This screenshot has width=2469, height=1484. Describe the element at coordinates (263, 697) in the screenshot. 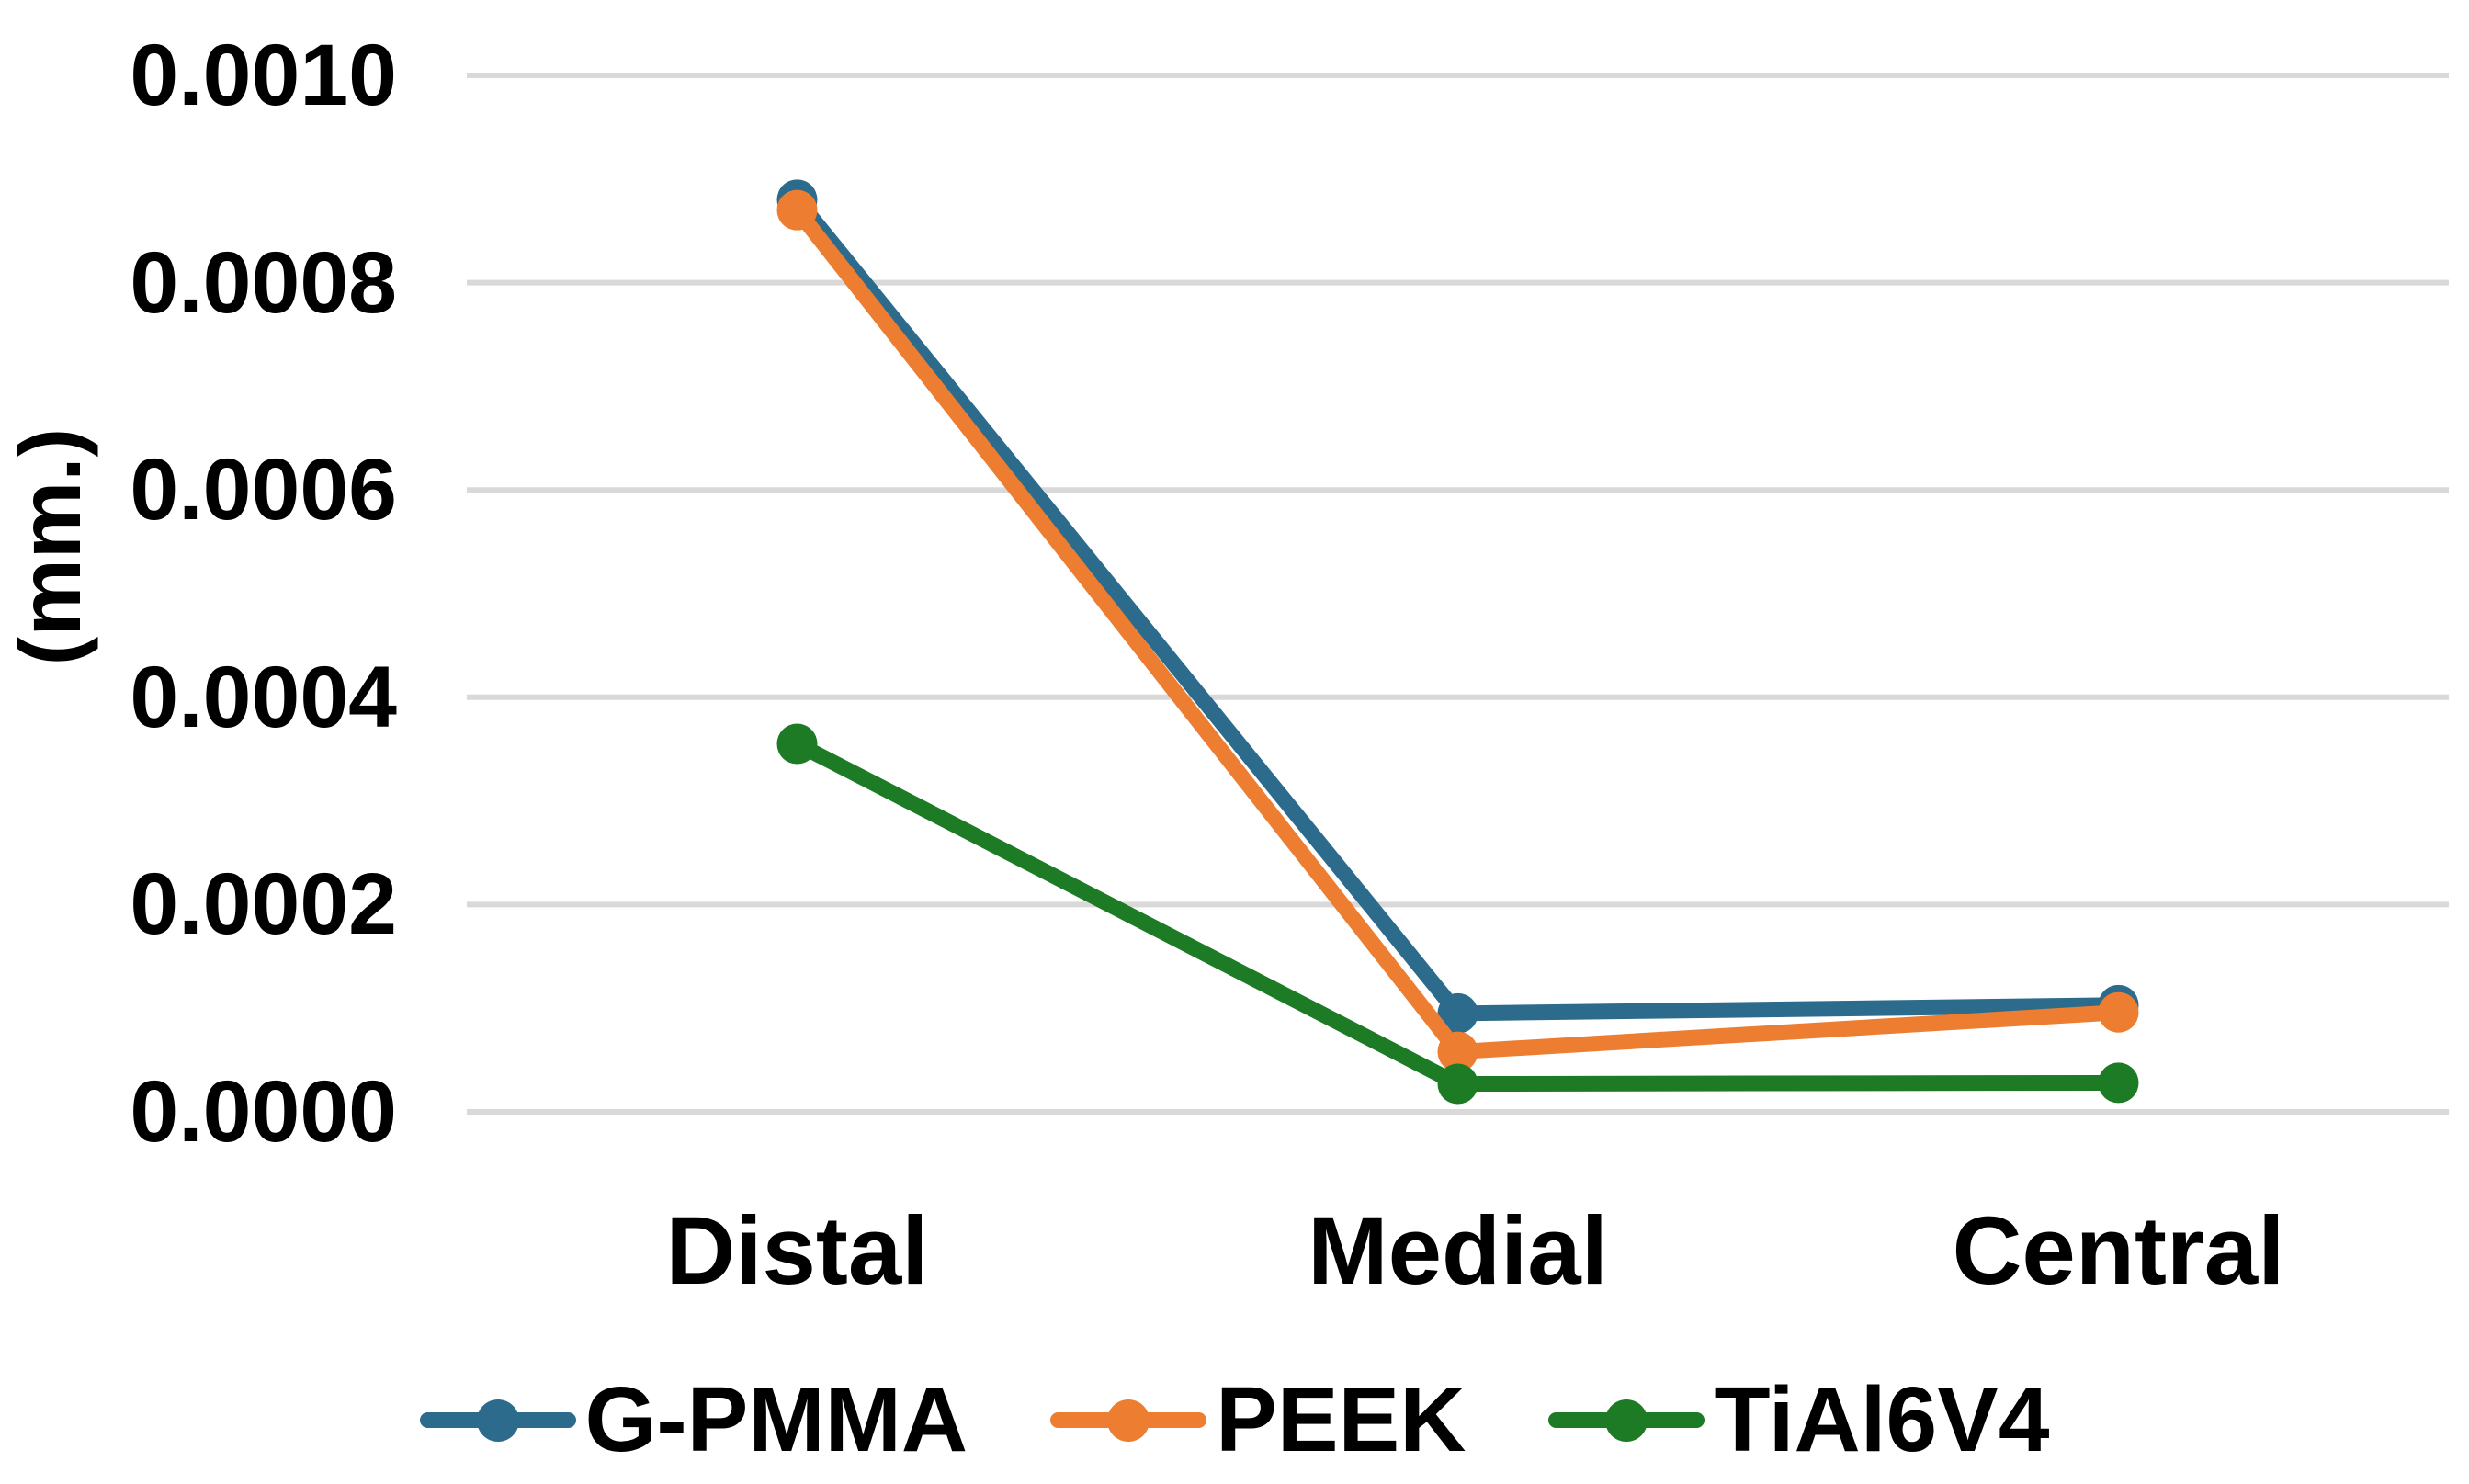

I see `y-tick-label: 0.0004` at that location.